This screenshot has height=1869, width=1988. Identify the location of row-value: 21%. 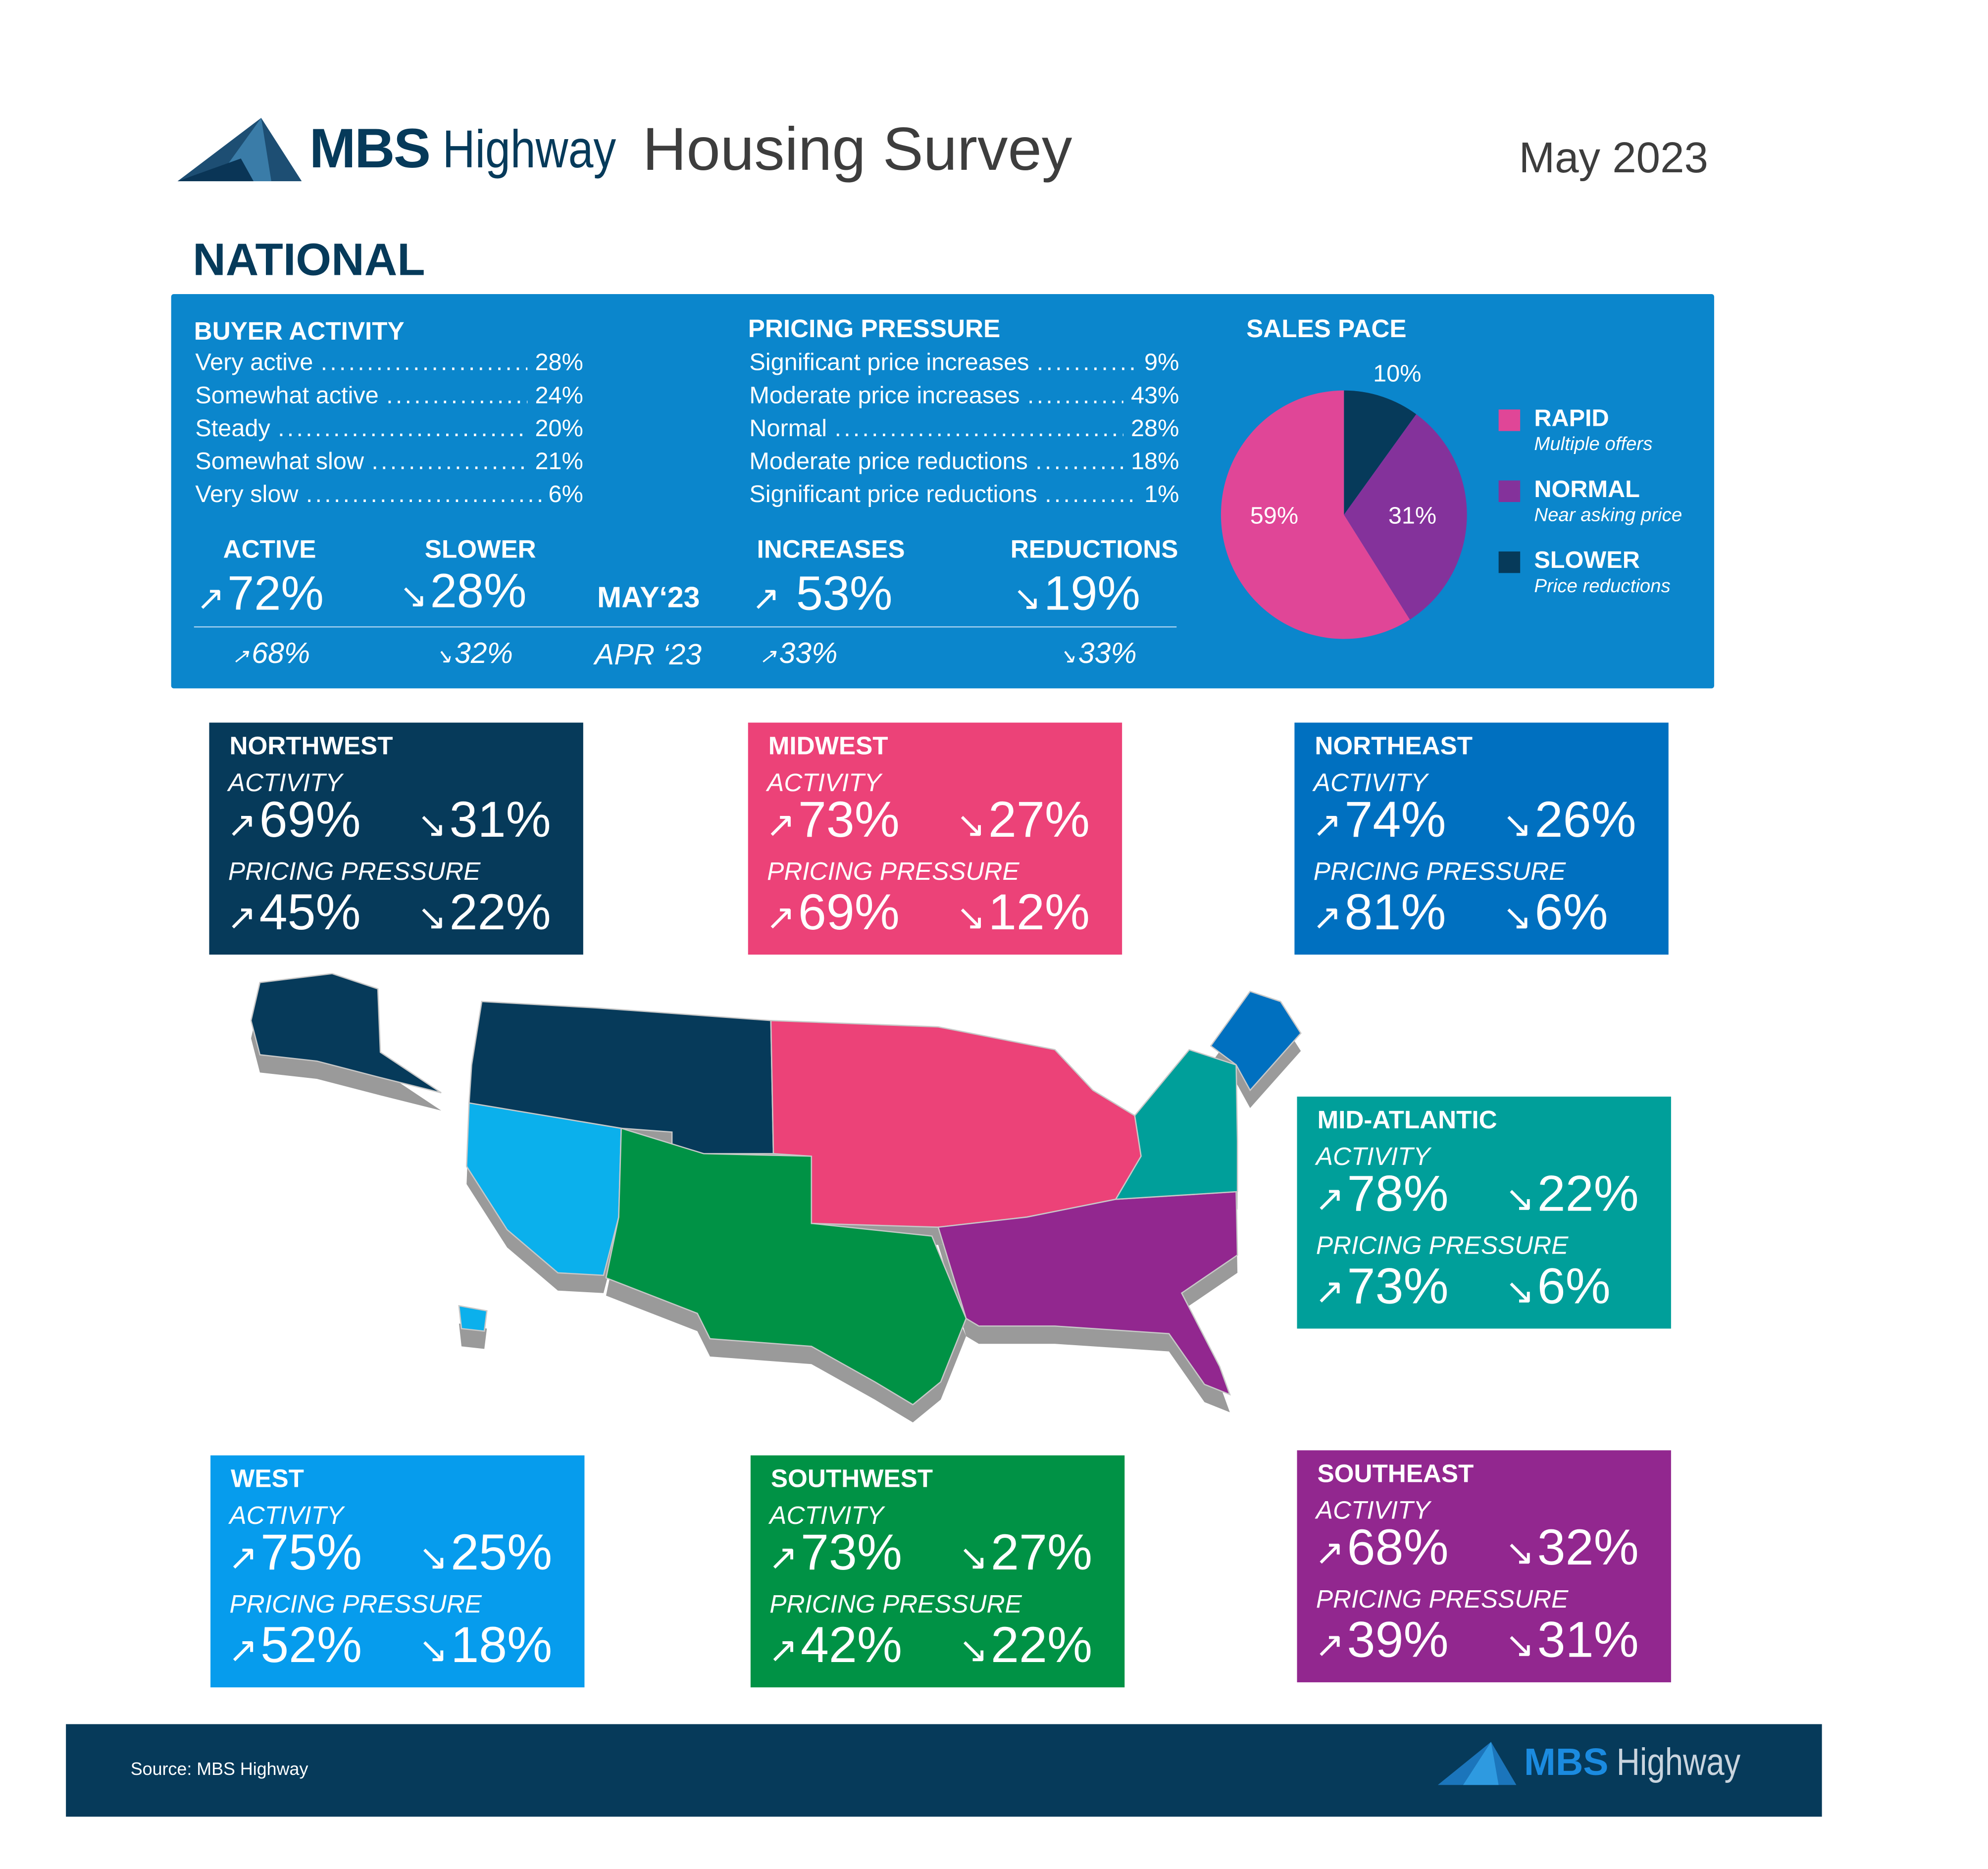
(559, 462).